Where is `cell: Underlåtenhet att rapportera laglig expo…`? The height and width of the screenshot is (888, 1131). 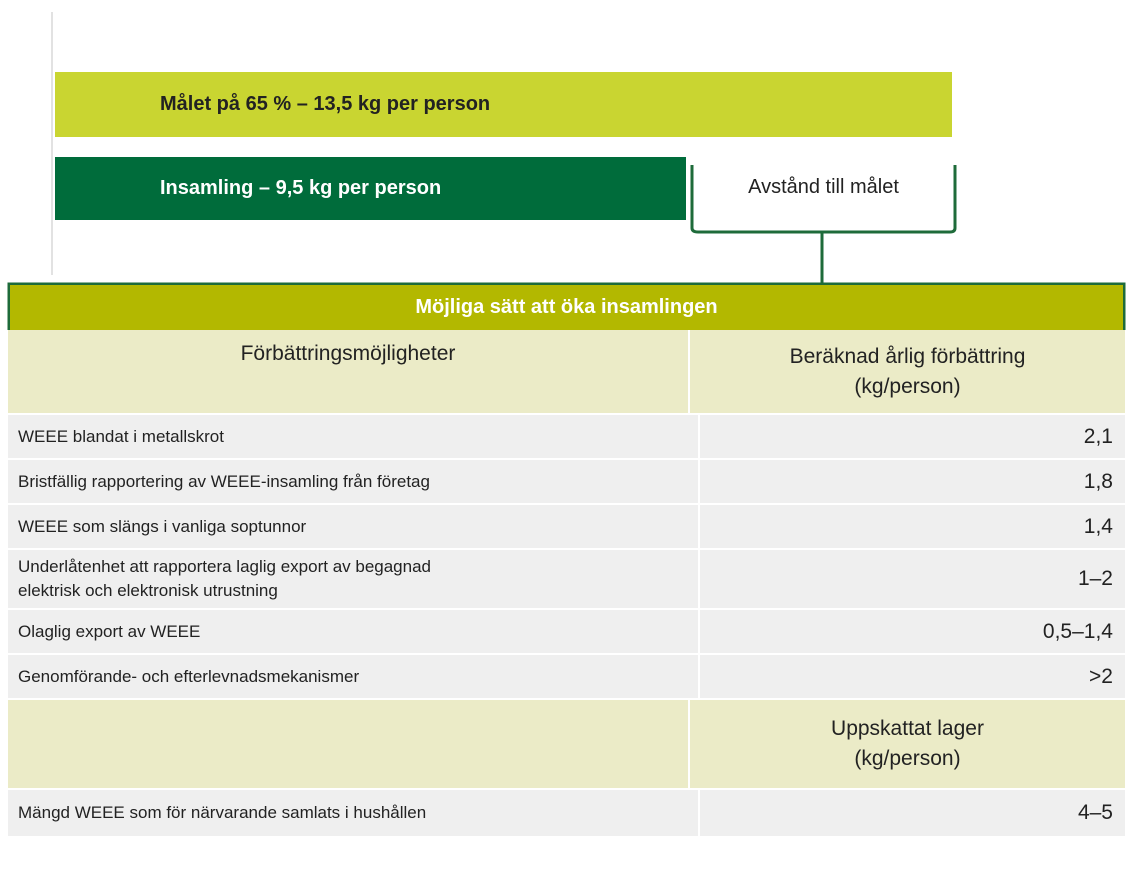 cell: Underlåtenhet att rapportera laglig expo… is located at coordinates (354, 579).